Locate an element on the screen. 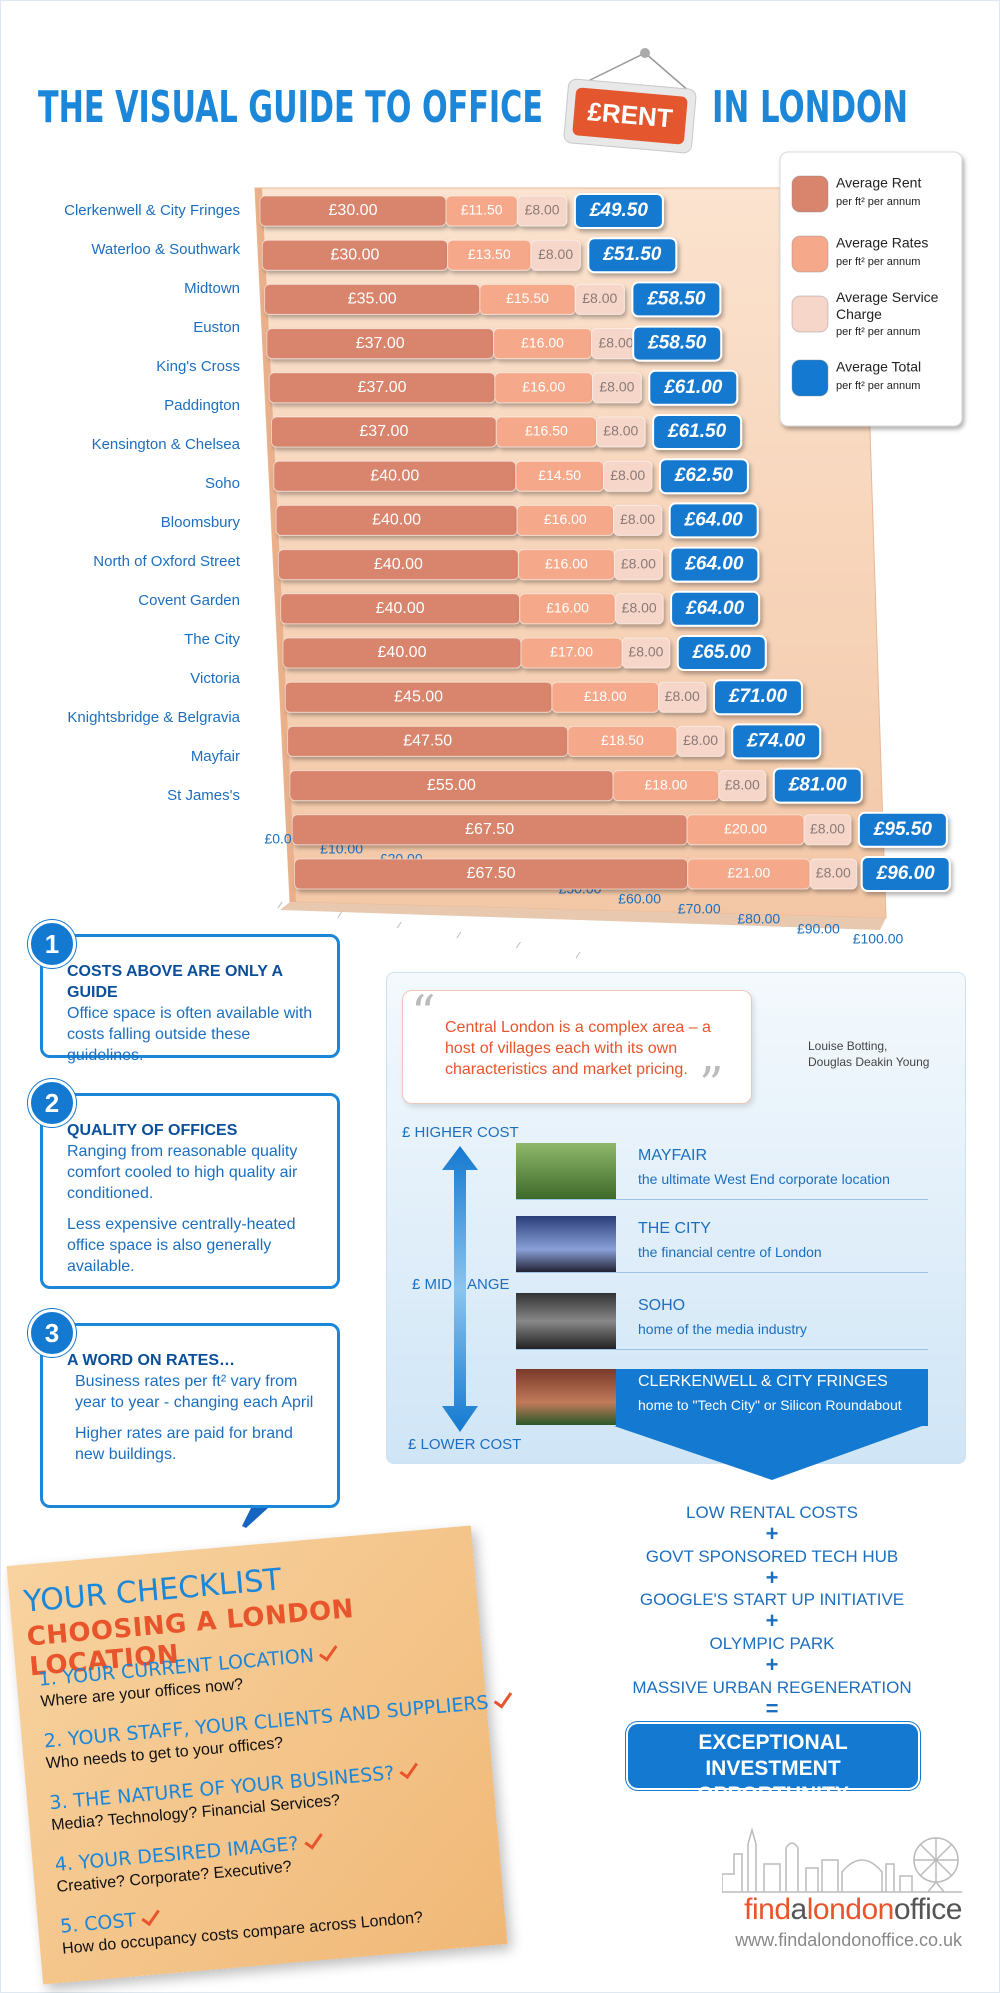 The height and width of the screenshot is (1993, 1000). pin-body is located at coordinates (255, 1515).